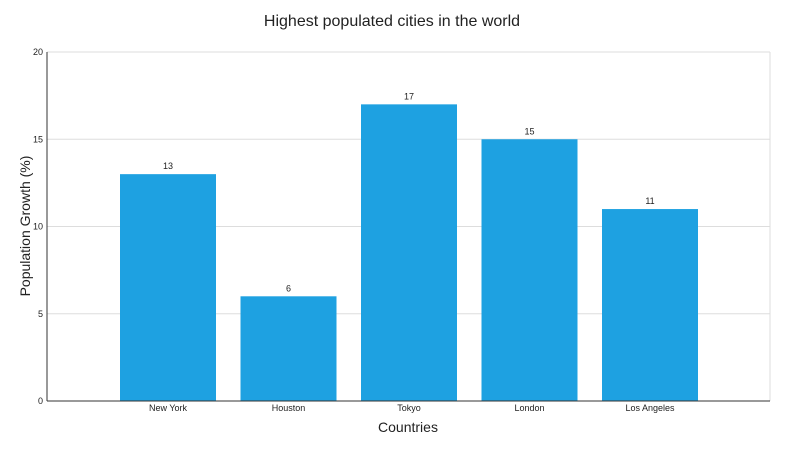 The image size is (800, 450). What do you see at coordinates (650, 408) in the screenshot?
I see `x-tick-label: Los Angeles` at bounding box center [650, 408].